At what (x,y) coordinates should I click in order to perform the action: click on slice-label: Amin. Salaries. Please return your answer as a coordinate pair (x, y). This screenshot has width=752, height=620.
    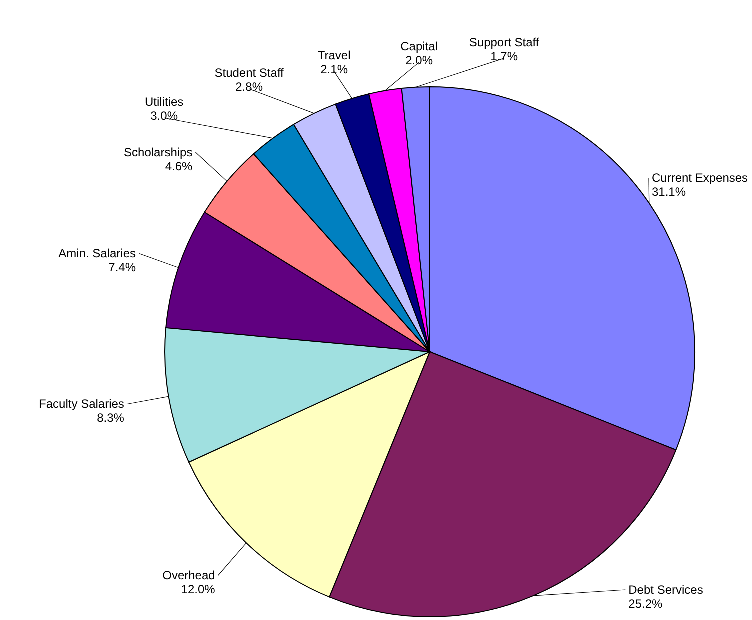
    Looking at the image, I should click on (97, 253).